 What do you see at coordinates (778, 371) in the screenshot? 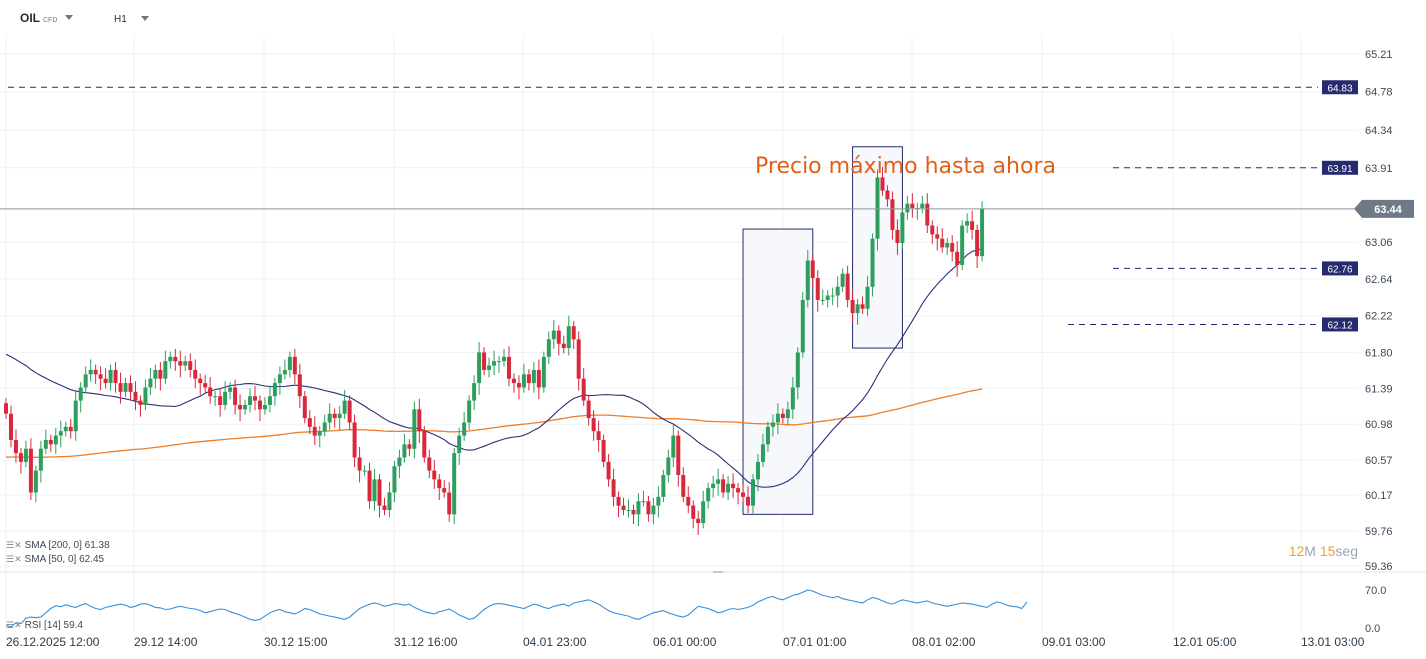
I see `highlight-rectangle` at bounding box center [778, 371].